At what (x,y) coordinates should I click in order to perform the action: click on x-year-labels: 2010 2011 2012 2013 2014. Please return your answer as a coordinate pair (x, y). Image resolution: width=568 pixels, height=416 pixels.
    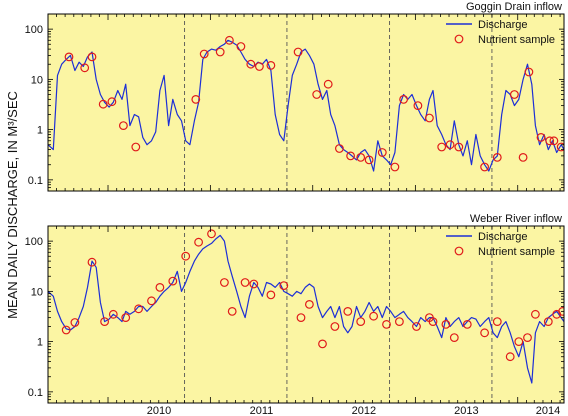
    Looking at the image, I should click on (353, 410).